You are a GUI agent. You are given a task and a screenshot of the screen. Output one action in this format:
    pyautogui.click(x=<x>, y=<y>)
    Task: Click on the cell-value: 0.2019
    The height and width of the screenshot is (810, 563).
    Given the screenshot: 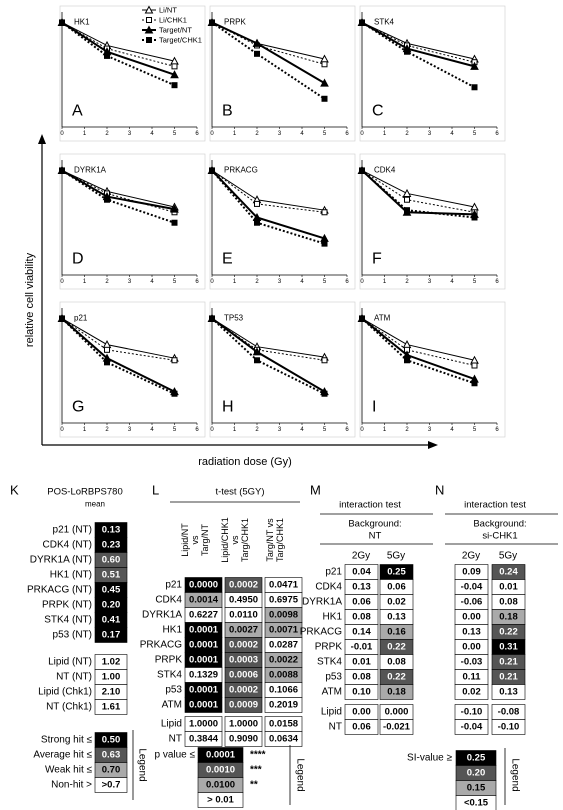 What is the action you would take?
    pyautogui.click(x=283, y=705)
    